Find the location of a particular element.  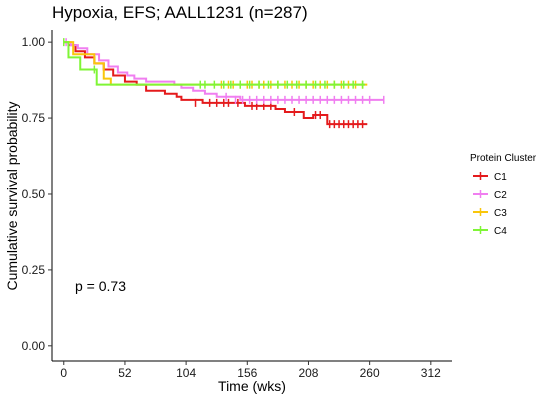

legend-label-c3: C3 is located at coordinates (500, 213).